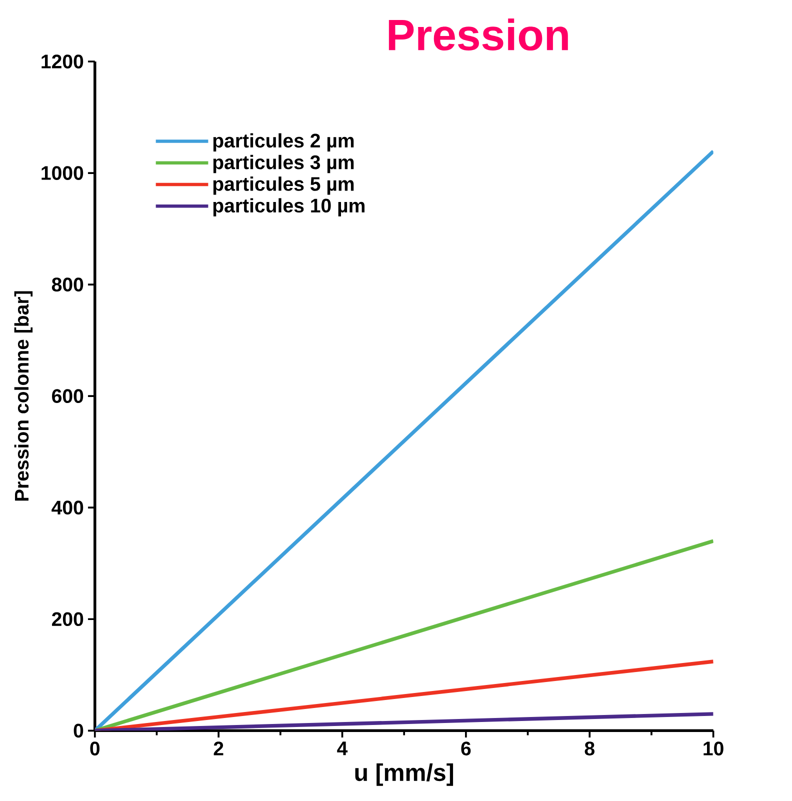 This screenshot has height=801, width=792. What do you see at coordinates (283, 142) in the screenshot?
I see `legend-label: particules 2 µm` at bounding box center [283, 142].